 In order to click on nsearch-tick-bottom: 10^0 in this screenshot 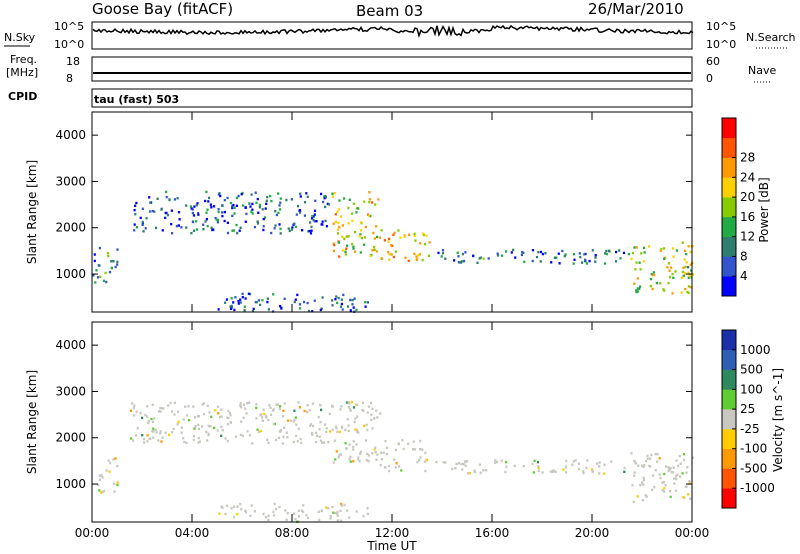, I will do `click(721, 44)`.